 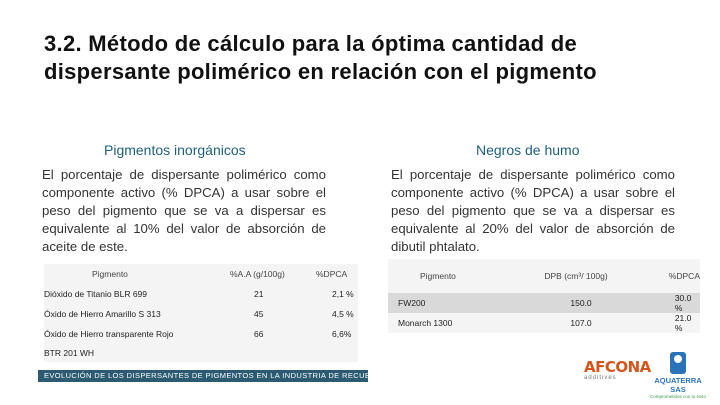 What do you see at coordinates (257, 274) in the screenshot?
I see `table-header-oil-absorption: %A.A (g/100g)` at bounding box center [257, 274].